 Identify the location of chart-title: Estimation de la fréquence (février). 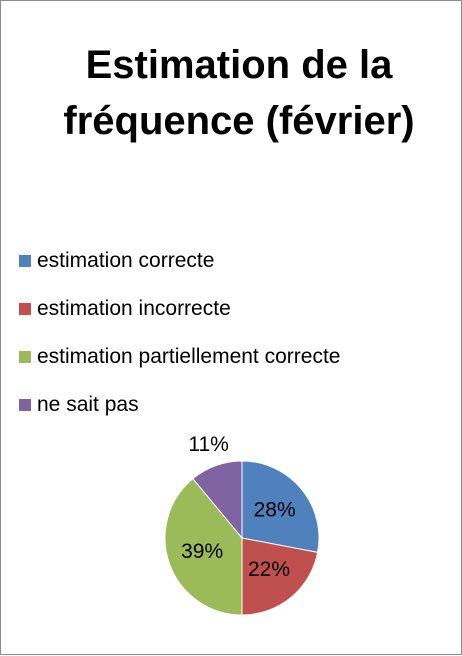
(239, 93).